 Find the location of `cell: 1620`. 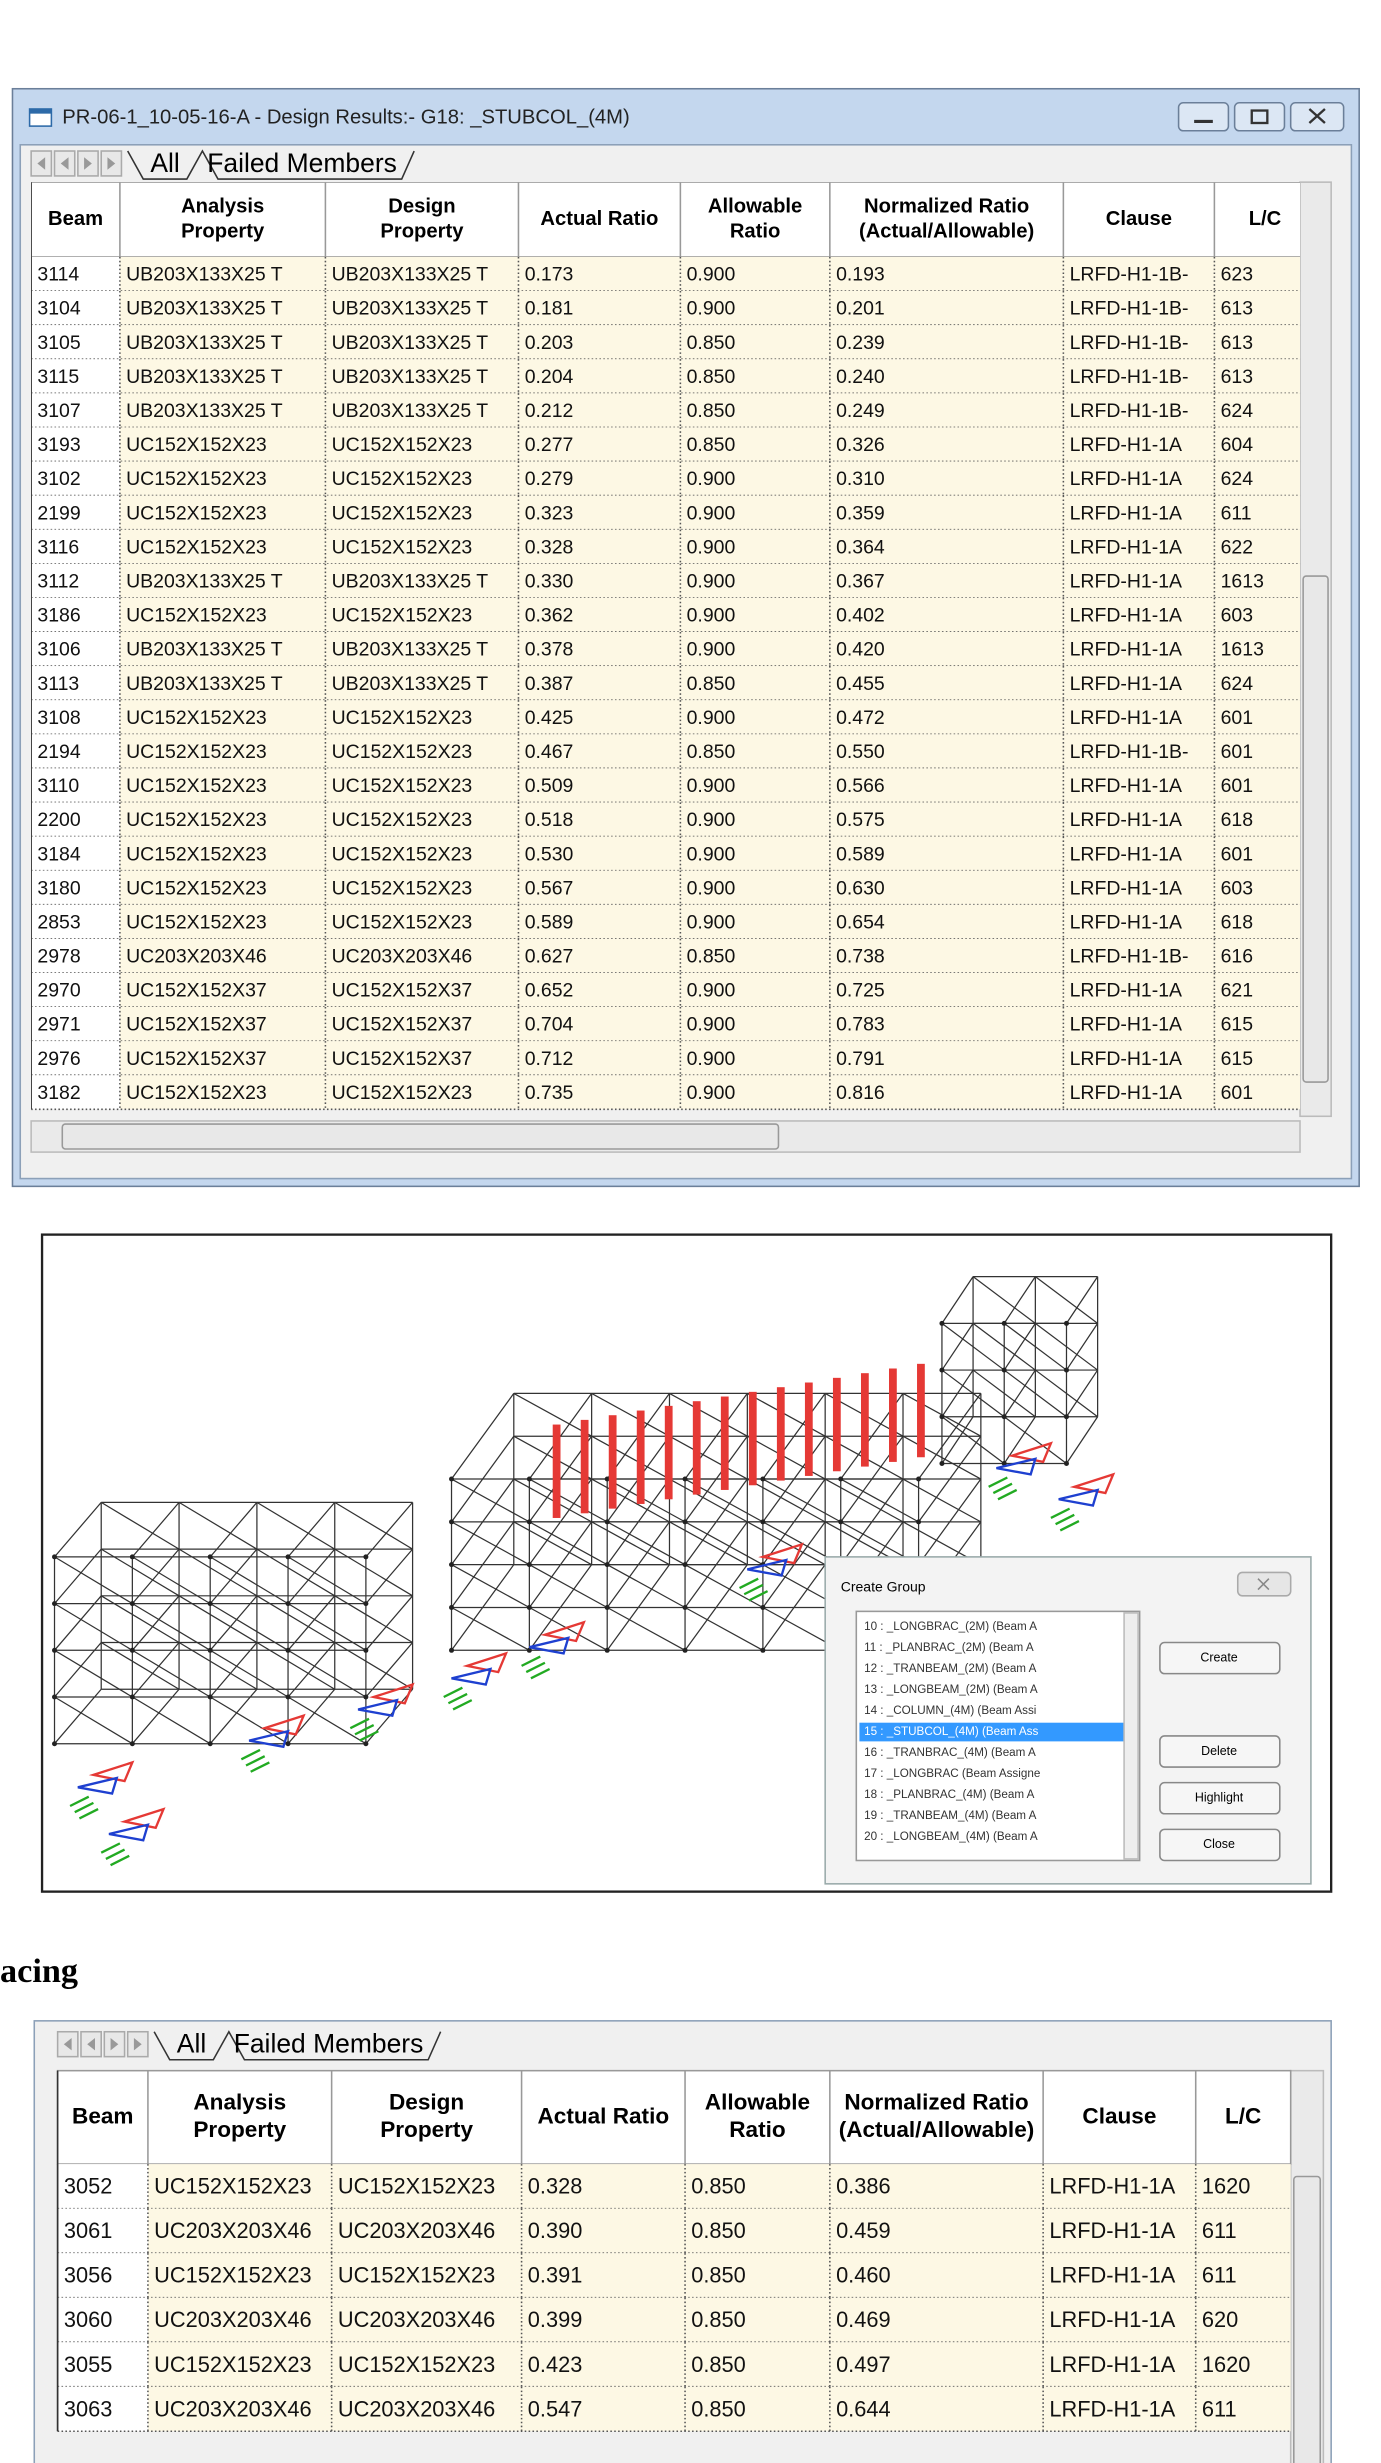

cell: 1620 is located at coordinates (1226, 2186).